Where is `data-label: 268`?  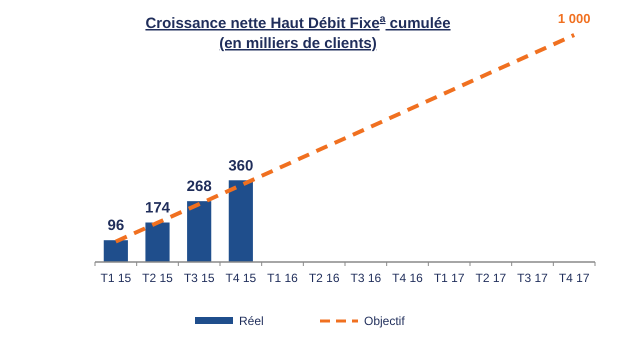
data-label: 268 is located at coordinates (199, 187).